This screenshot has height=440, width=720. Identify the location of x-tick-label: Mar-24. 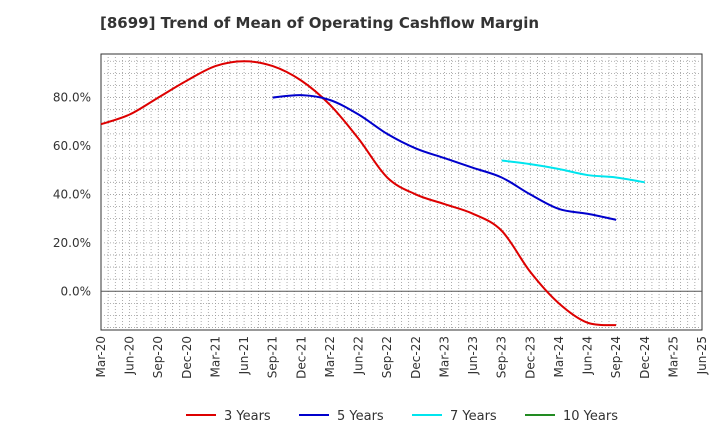
(559, 356).